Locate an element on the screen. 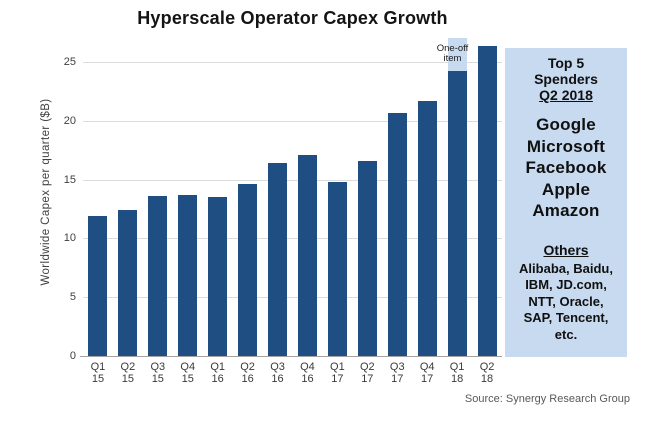 The height and width of the screenshot is (423, 651). x-tick-label: Q2 17 is located at coordinates (367, 373).